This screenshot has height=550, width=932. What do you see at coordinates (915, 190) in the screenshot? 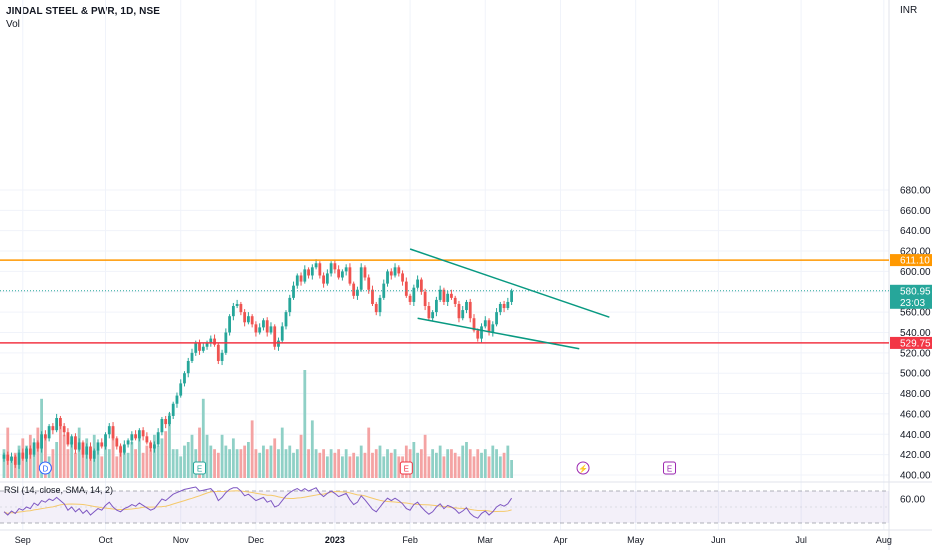
I see `price-tick-label: 680.00` at bounding box center [915, 190].